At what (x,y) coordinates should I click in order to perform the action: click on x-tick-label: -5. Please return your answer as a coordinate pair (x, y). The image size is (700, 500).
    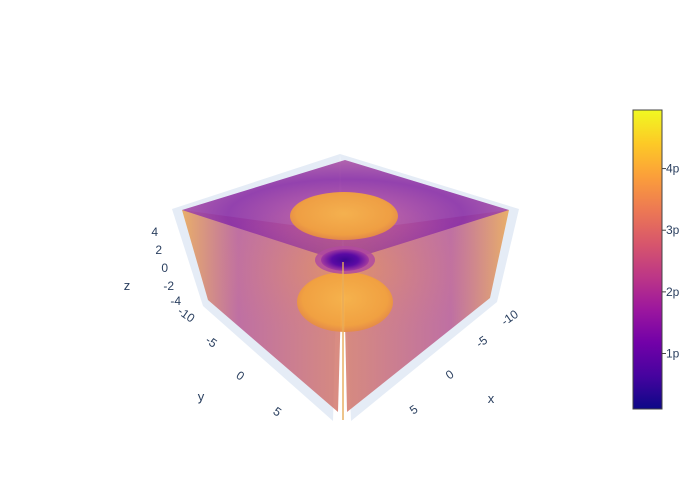
    Looking at the image, I should click on (481, 342).